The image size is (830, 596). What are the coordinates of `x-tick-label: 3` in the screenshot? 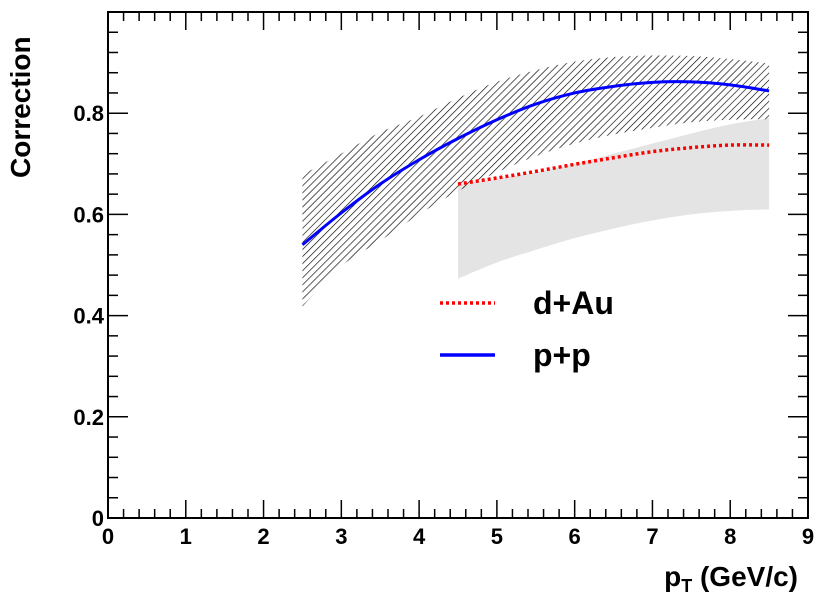 It's located at (341, 536).